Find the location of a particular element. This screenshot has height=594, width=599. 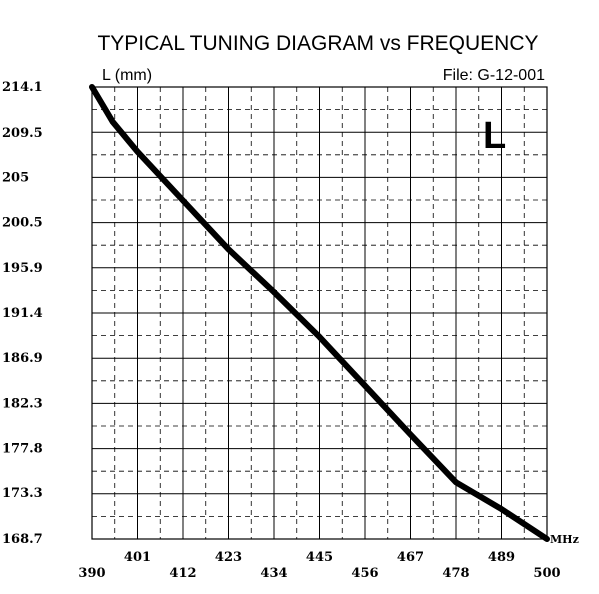

chart-title: TYPICAL TUNING DIAGRAM vs FREQUENCY is located at coordinates (317, 43).